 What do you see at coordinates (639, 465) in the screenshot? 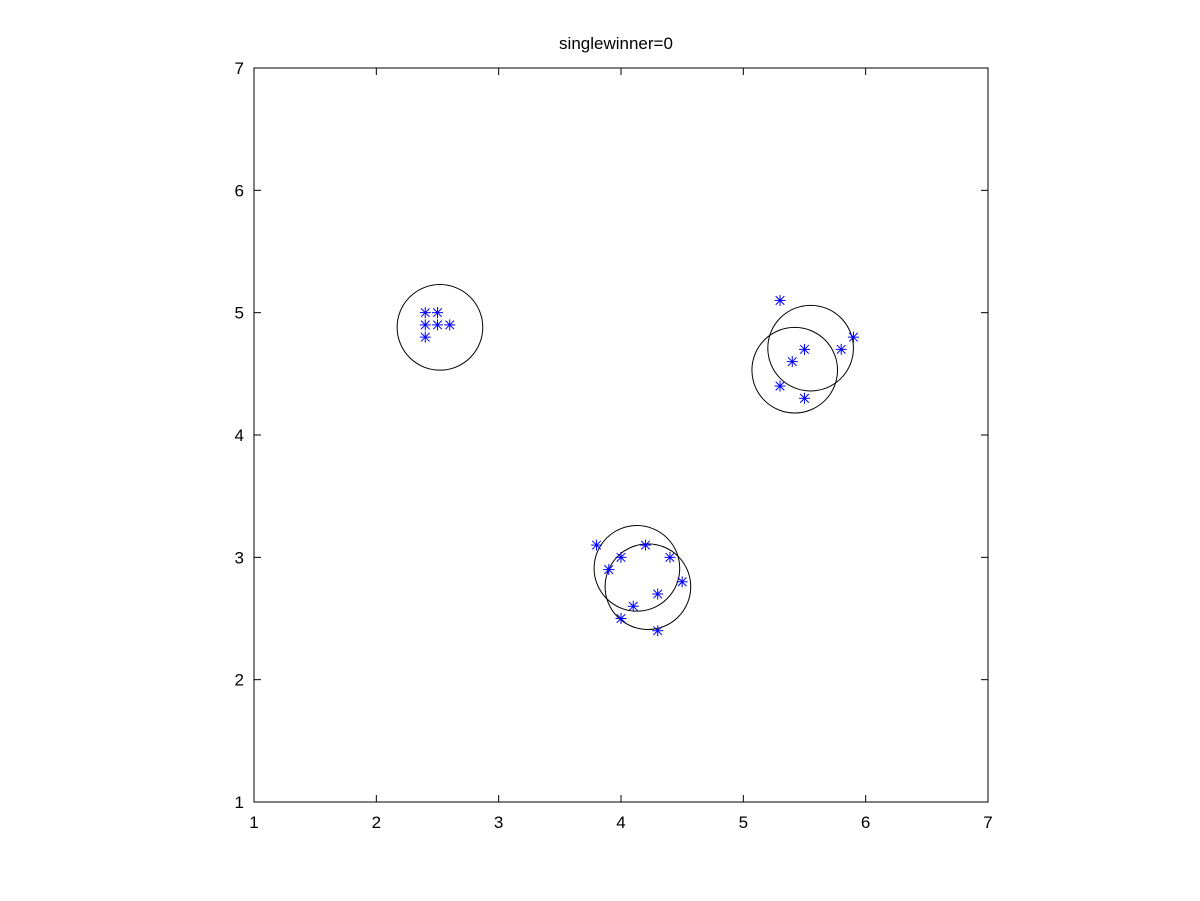
I see `data-markers` at bounding box center [639, 465].